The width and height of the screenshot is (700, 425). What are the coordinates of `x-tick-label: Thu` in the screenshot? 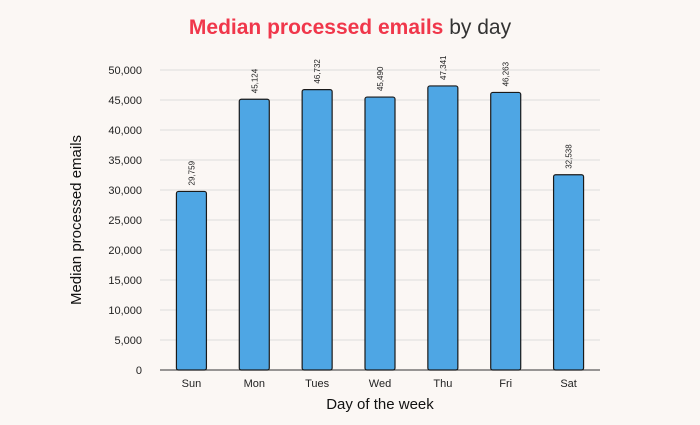 It's located at (442, 384).